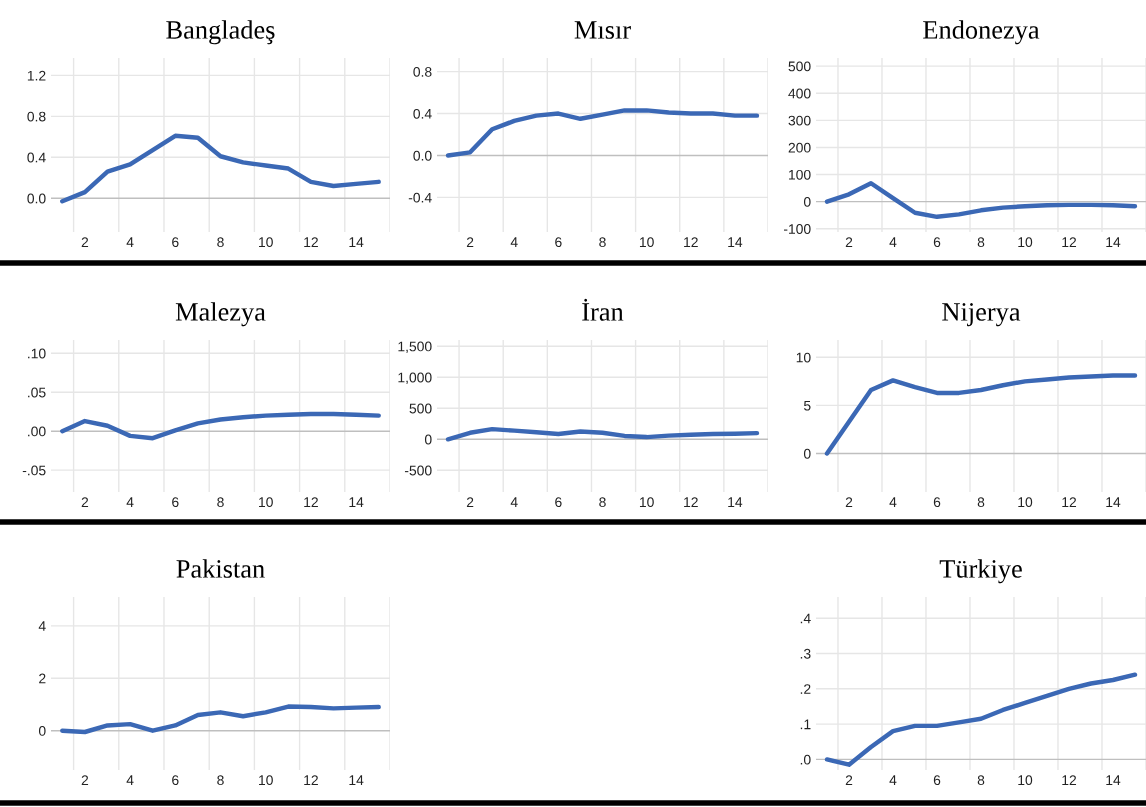 Image resolution: width=1146 pixels, height=807 pixels. I want to click on y-tick-label: 100, so click(800, 174).